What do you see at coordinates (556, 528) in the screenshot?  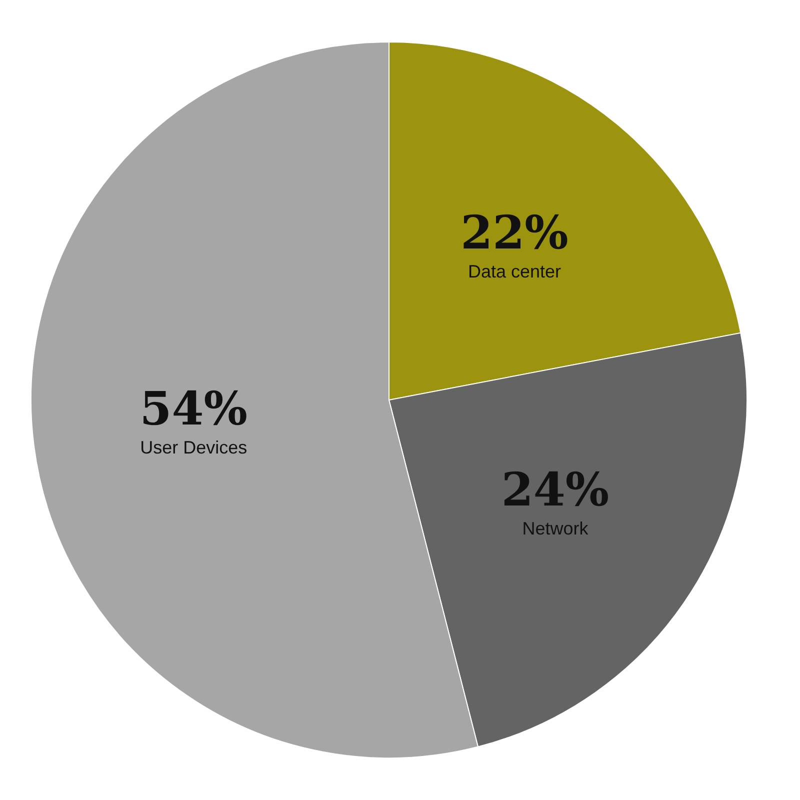 I see `slice-label: Network` at bounding box center [556, 528].